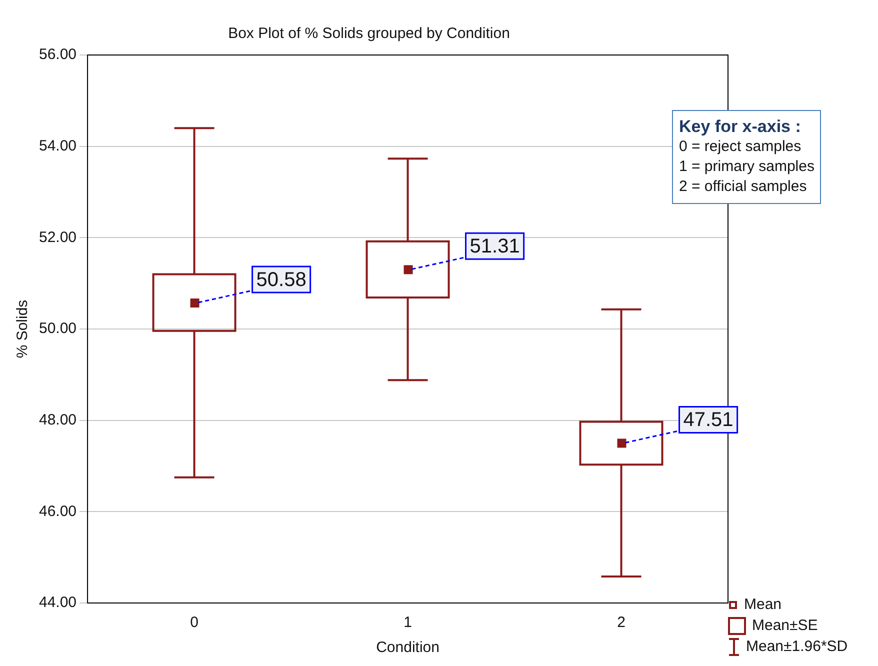  What do you see at coordinates (408, 623) in the screenshot?
I see `x-tick-label: 1` at bounding box center [408, 623].